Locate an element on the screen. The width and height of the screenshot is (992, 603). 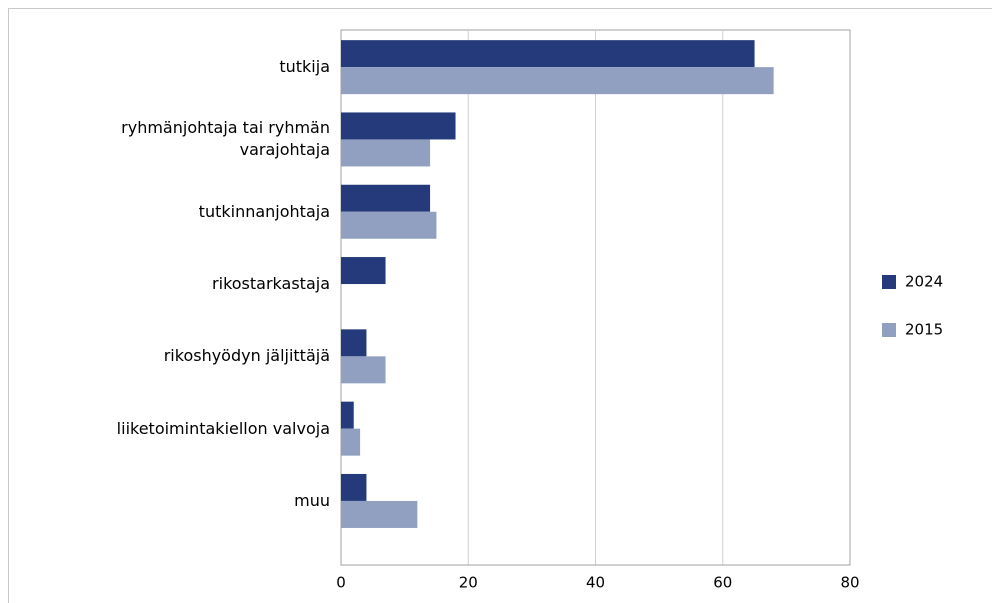
x-tick-label: 80 is located at coordinates (849, 583).